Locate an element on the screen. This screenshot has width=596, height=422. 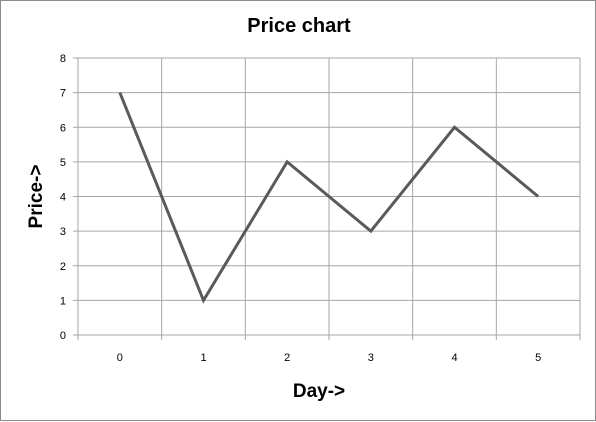
x-tick-label: 3 is located at coordinates (371, 358).